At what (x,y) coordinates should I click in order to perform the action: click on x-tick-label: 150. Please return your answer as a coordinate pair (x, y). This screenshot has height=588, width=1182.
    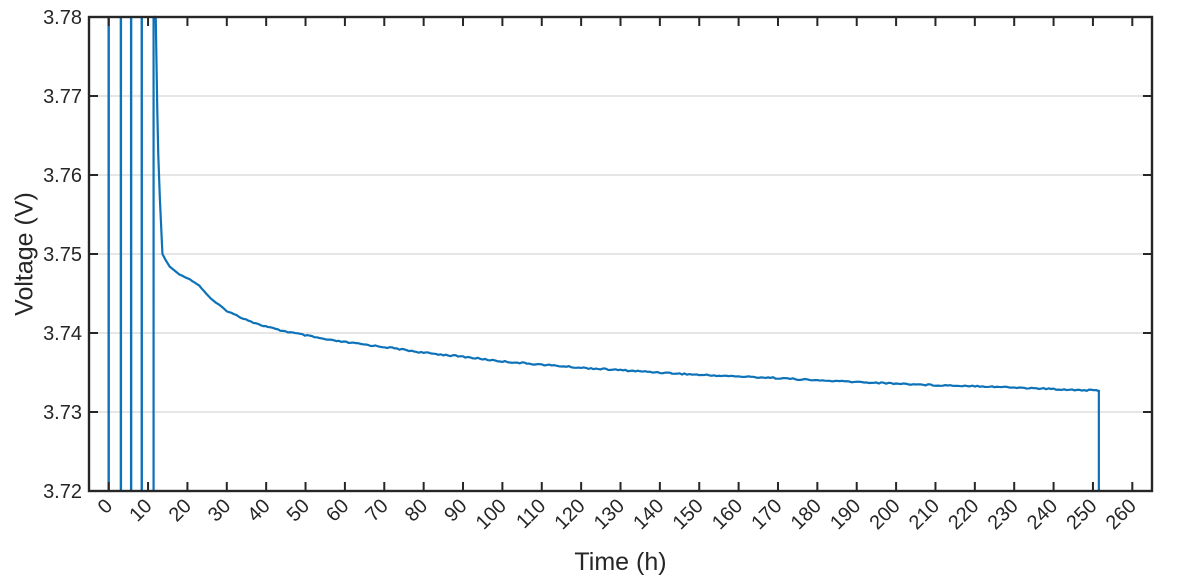
    Looking at the image, I should click on (688, 514).